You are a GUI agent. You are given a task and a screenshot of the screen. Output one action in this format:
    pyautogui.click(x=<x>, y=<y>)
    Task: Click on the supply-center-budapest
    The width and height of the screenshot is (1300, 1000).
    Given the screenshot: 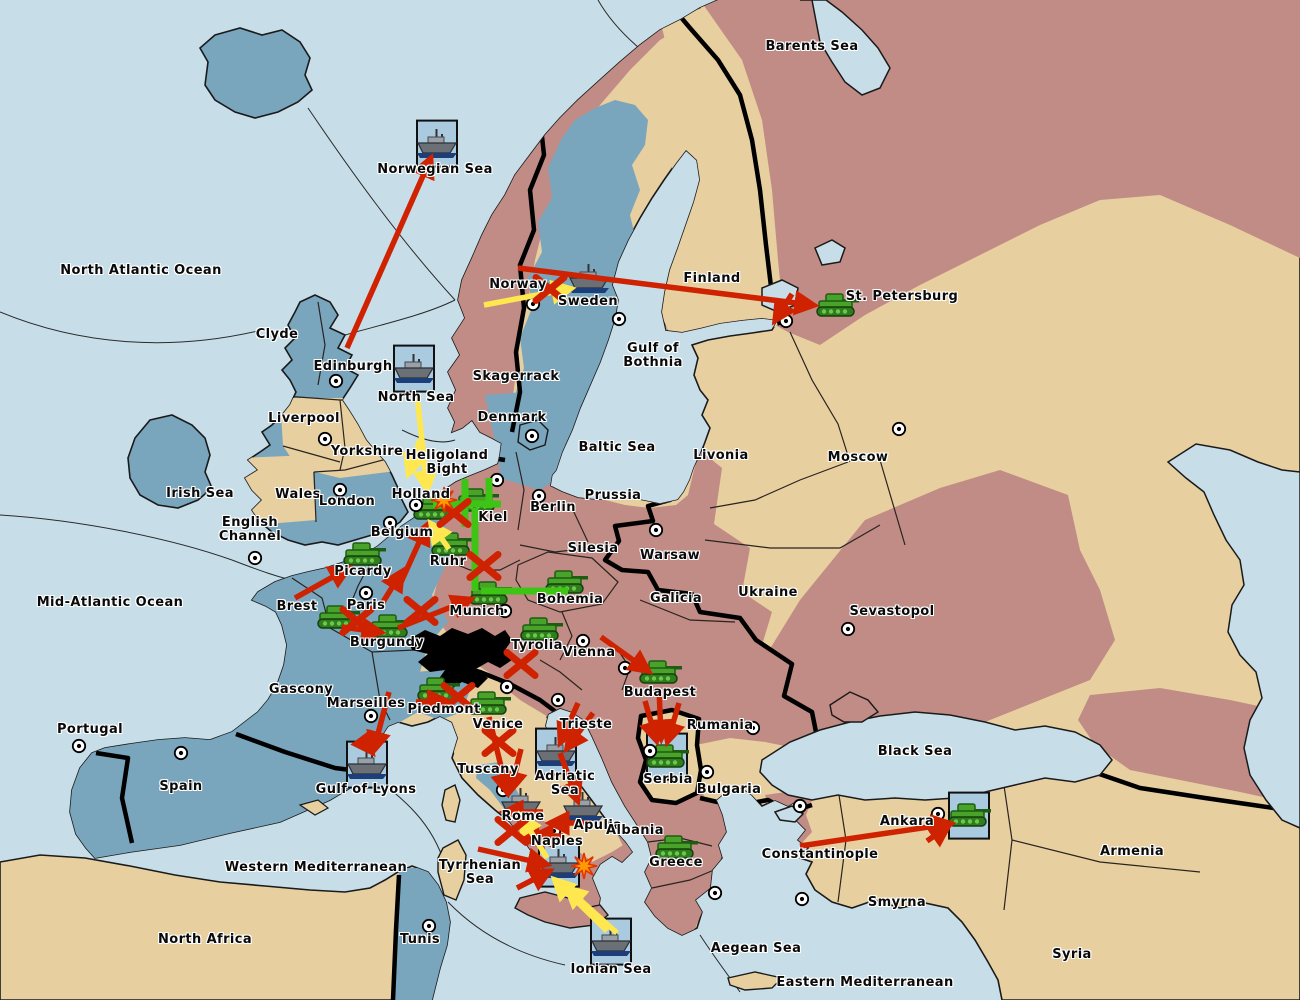 What is the action you would take?
    pyautogui.click(x=625, y=668)
    